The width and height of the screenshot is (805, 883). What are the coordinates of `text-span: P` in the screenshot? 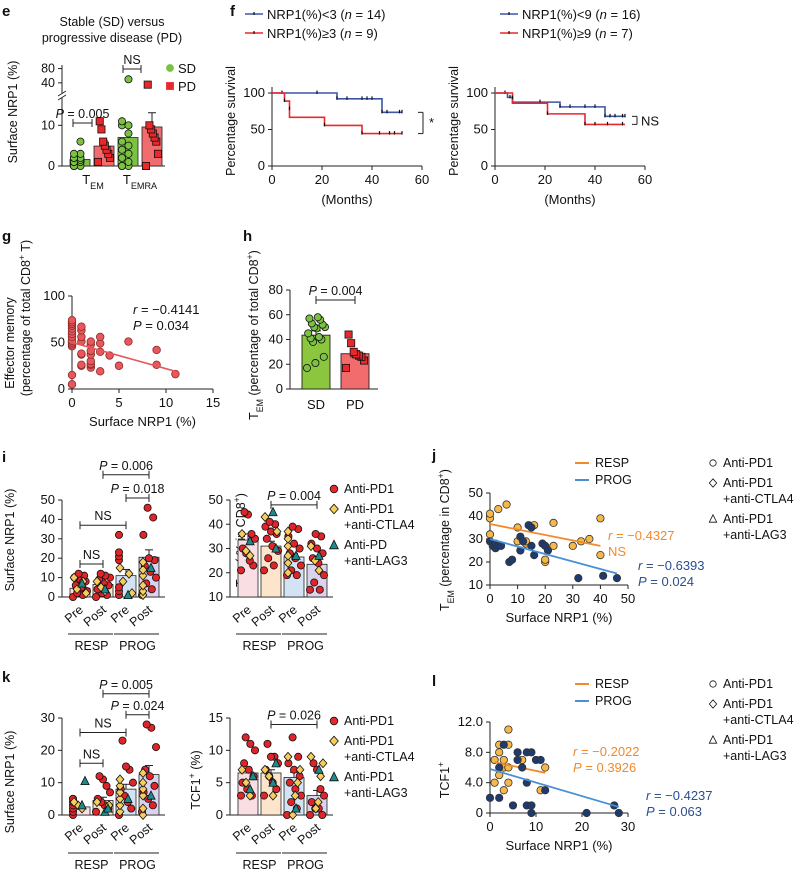 It's located at (642, 581).